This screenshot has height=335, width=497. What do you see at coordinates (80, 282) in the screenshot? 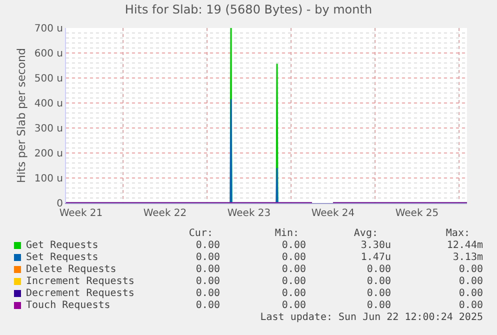
I see `legend-label: Increment Requests` at bounding box center [80, 282].